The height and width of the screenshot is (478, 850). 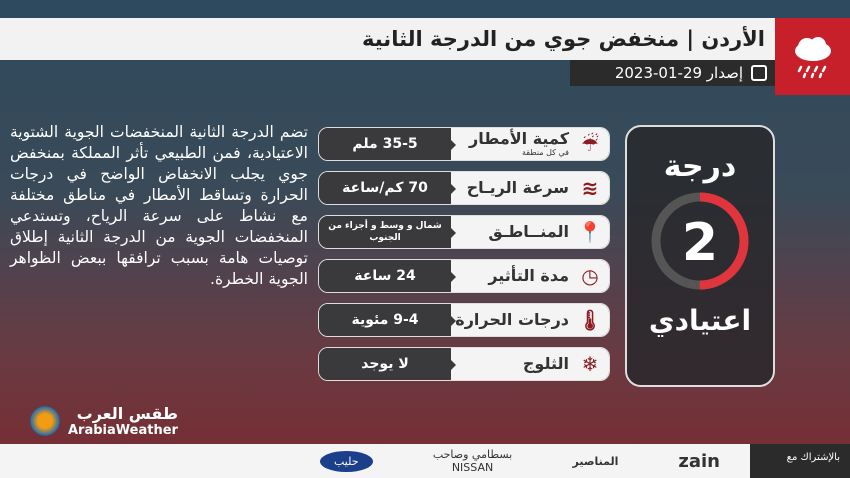 I want to click on arabiaweather-logo: طقس العرب ArabiaWeather, so click(x=103, y=421).